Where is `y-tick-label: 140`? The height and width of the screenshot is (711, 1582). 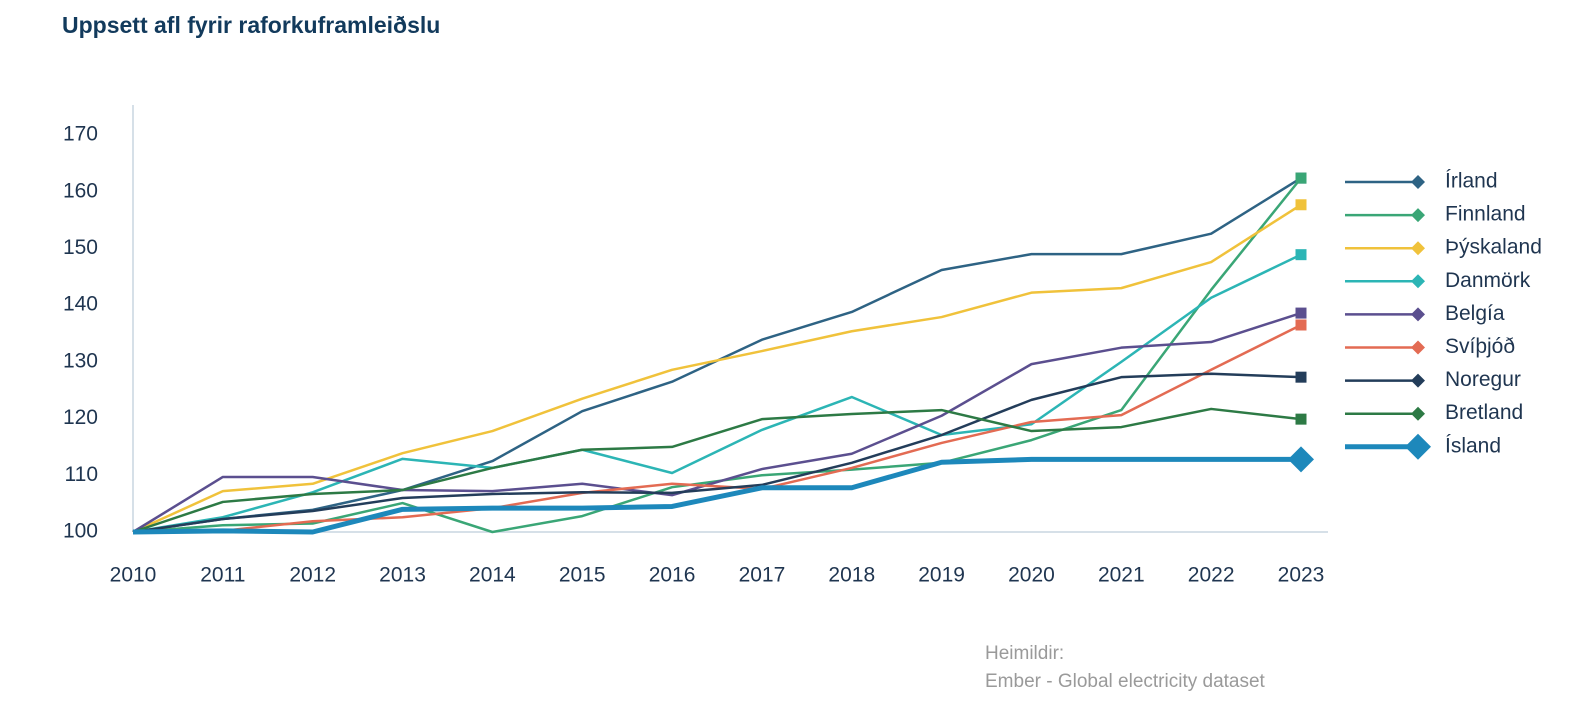
y-tick-label: 140 is located at coordinates (80, 304).